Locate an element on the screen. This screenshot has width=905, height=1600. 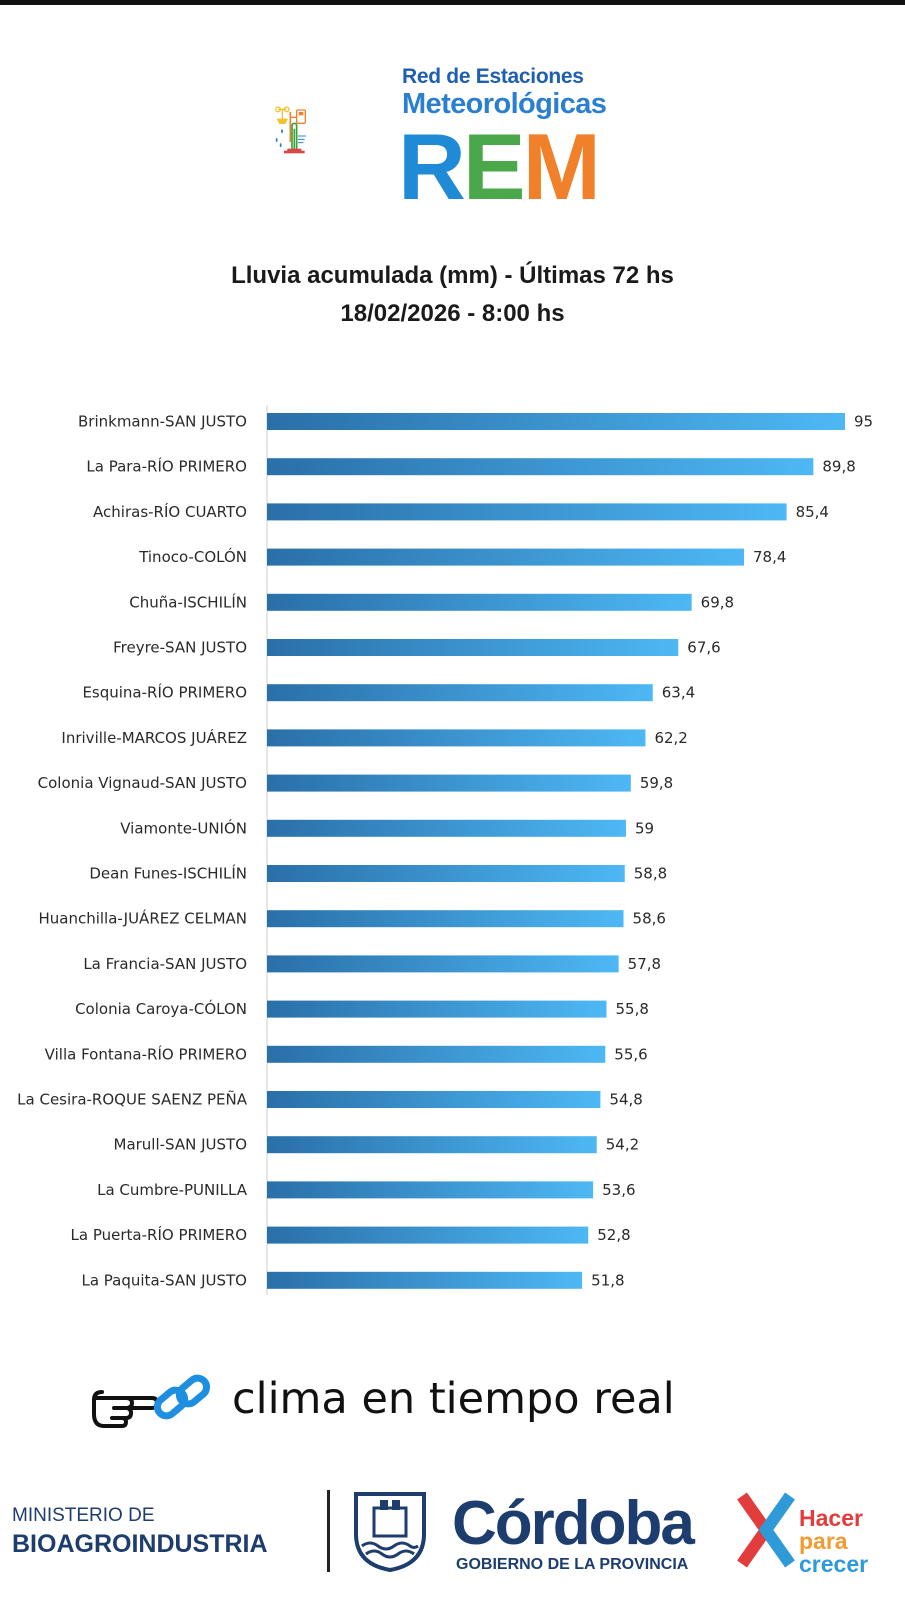
category-label: Chuña-ISCHILÍN is located at coordinates (188, 601).